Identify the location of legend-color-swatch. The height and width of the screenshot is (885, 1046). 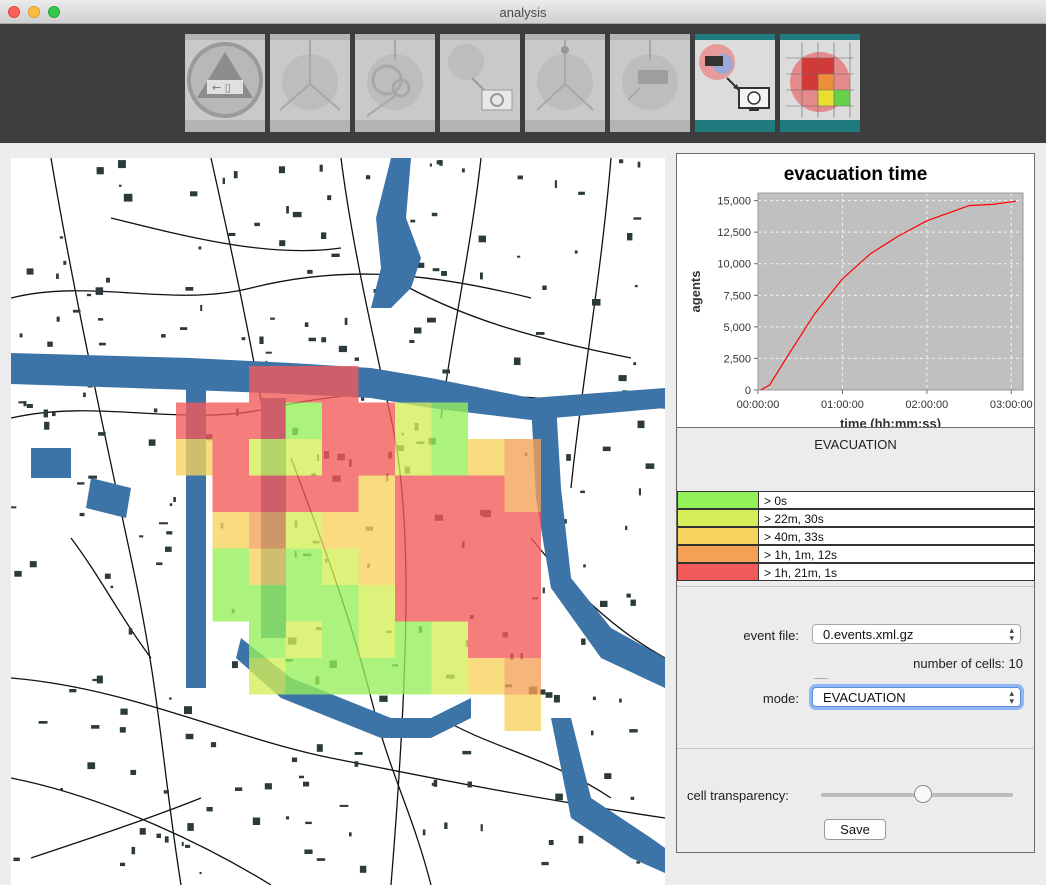
(718, 518).